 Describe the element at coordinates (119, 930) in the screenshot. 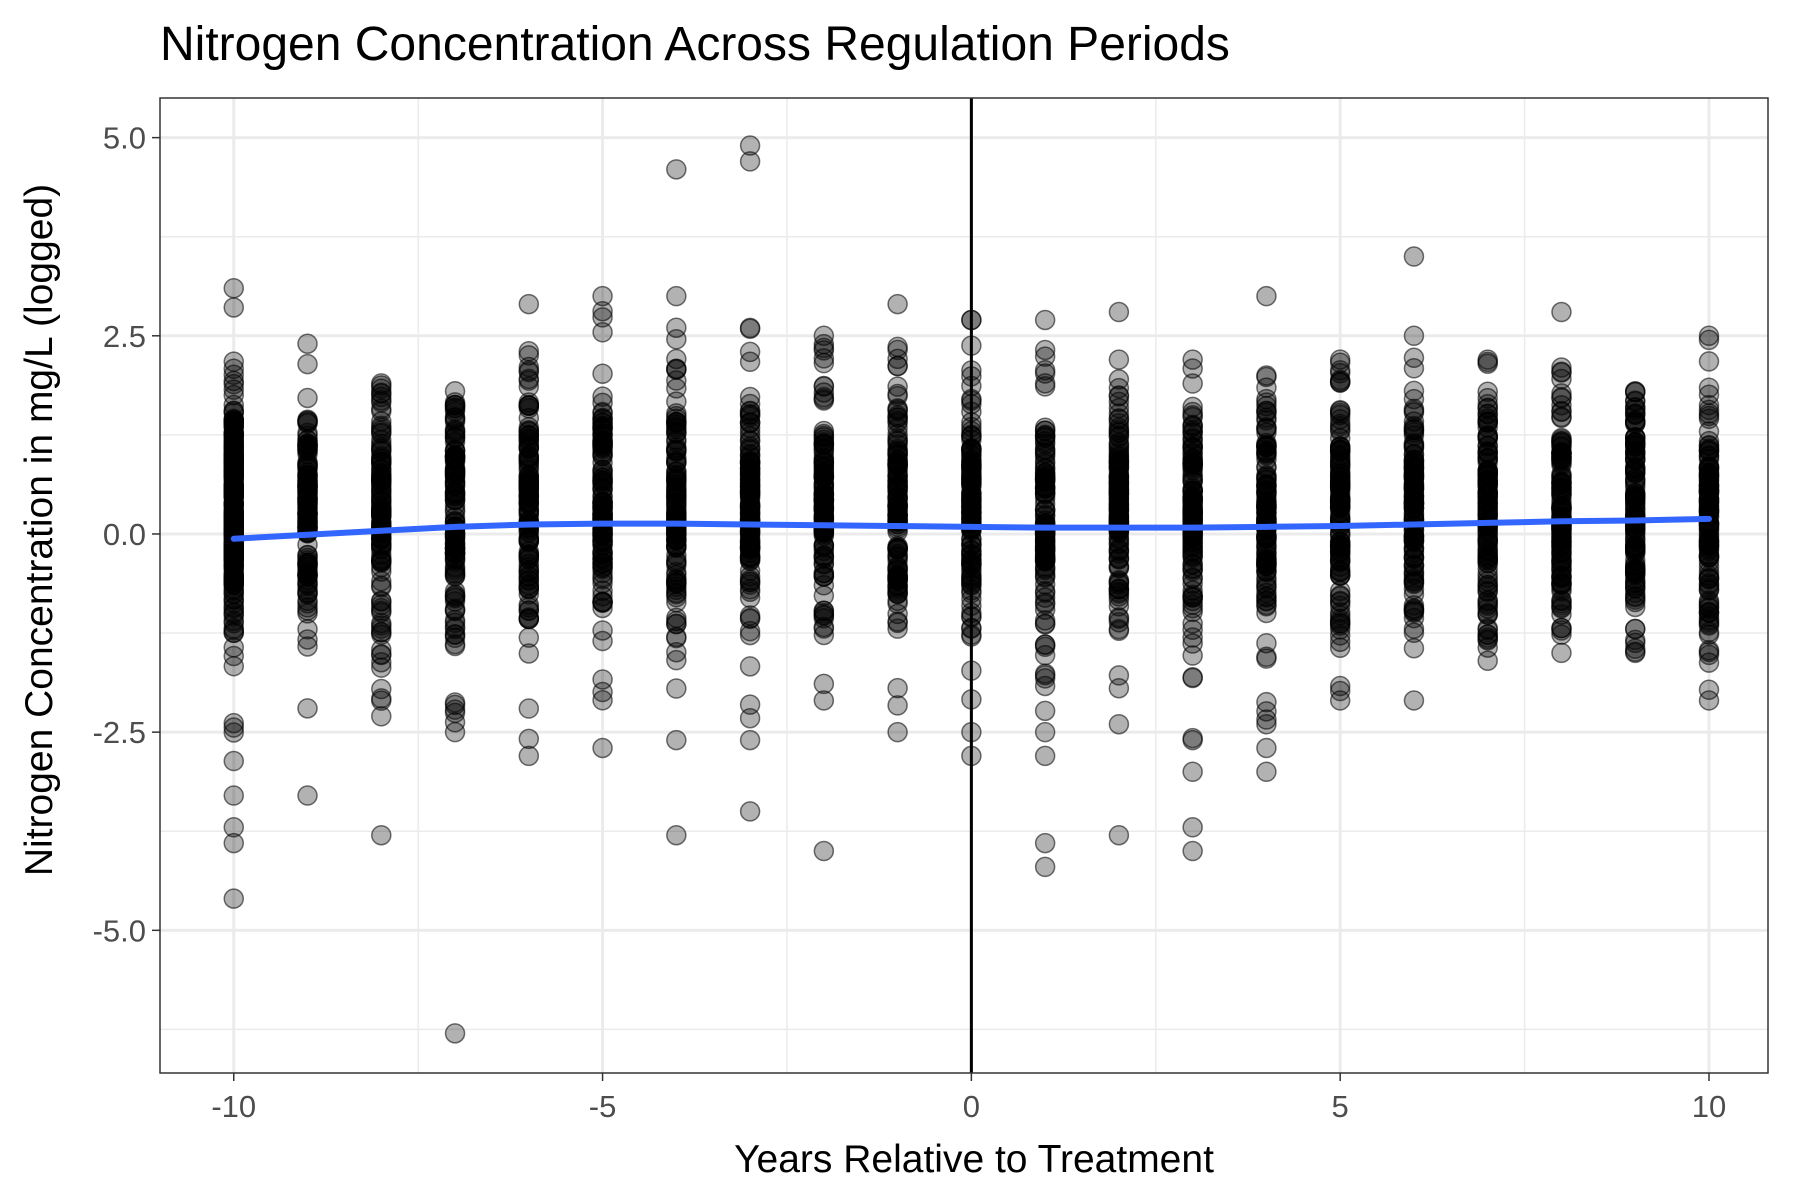

I see `y-tick-label: -5.0` at that location.